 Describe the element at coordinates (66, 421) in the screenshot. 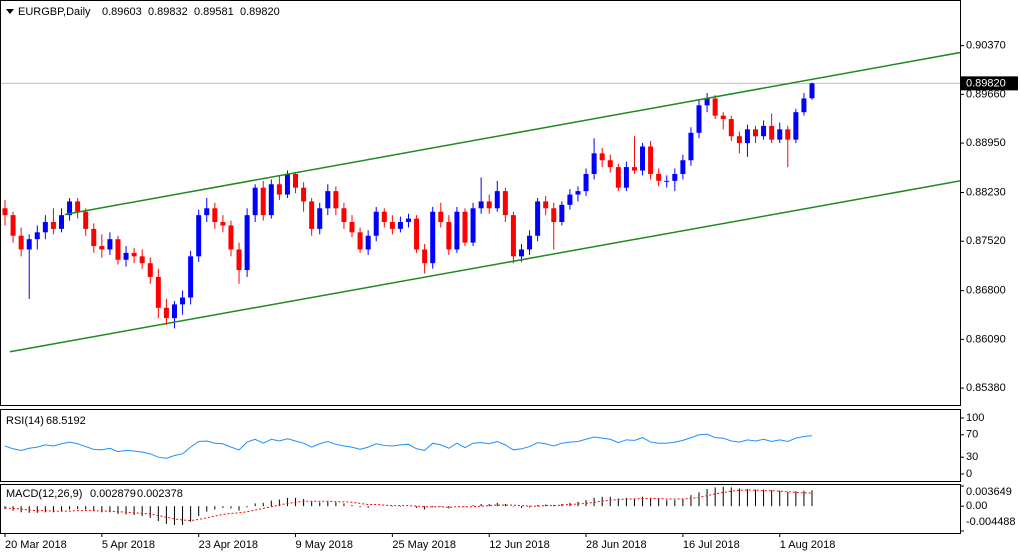

I see `rsi-value: 68.5192` at that location.